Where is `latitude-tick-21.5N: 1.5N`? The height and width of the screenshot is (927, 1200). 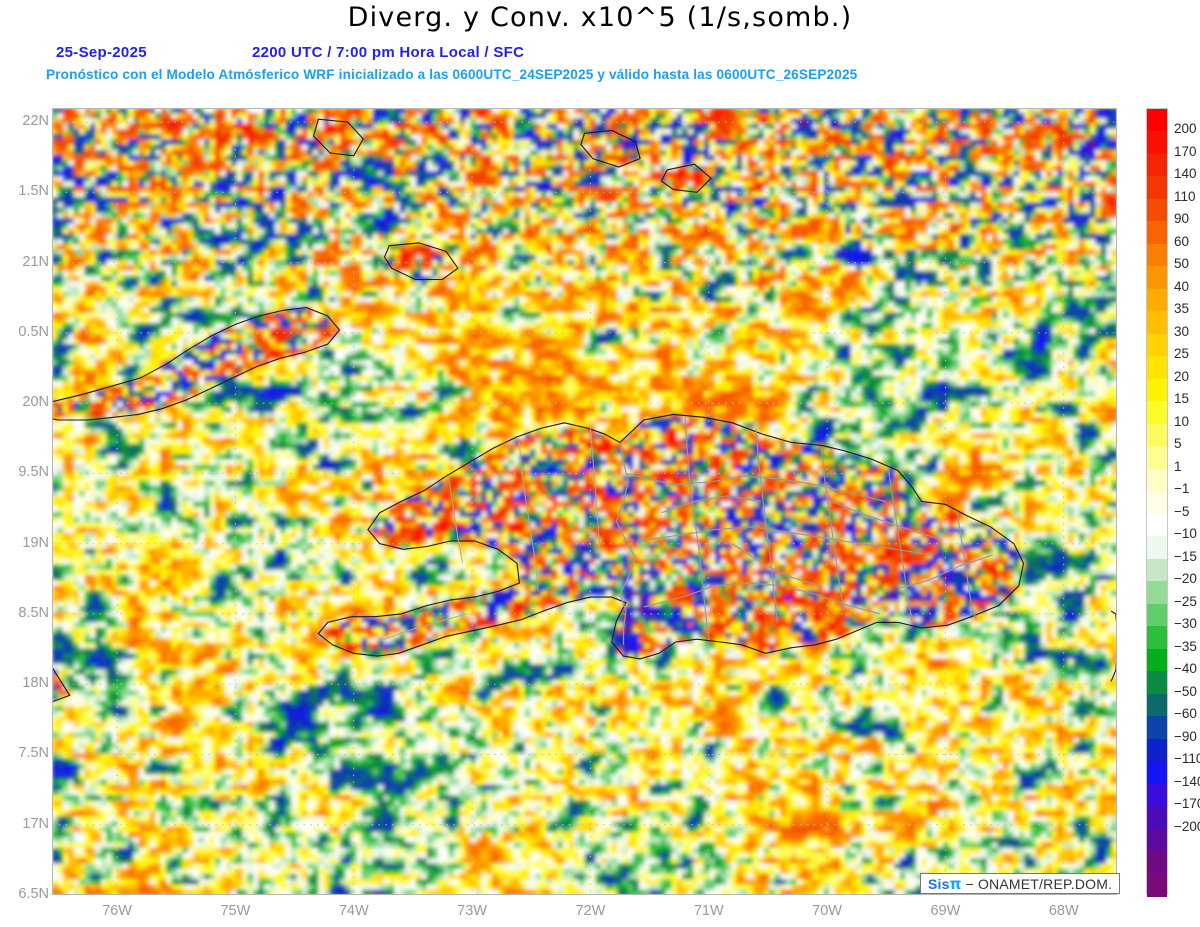
latitude-tick-21.5N: 1.5N is located at coordinates (24, 191).